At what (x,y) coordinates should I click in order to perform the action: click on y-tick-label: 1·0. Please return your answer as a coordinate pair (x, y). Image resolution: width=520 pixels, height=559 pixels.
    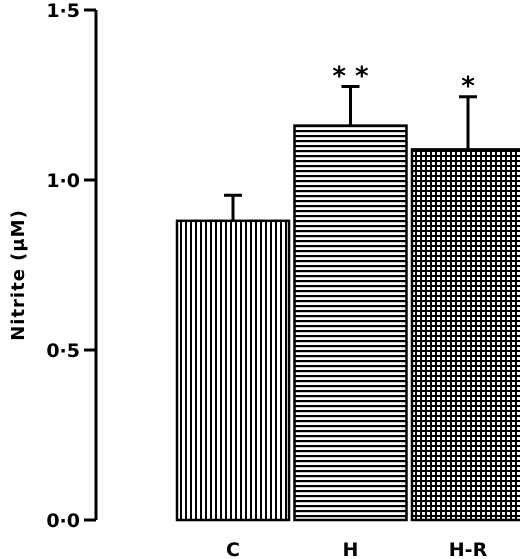
    Looking at the image, I should click on (63, 181).